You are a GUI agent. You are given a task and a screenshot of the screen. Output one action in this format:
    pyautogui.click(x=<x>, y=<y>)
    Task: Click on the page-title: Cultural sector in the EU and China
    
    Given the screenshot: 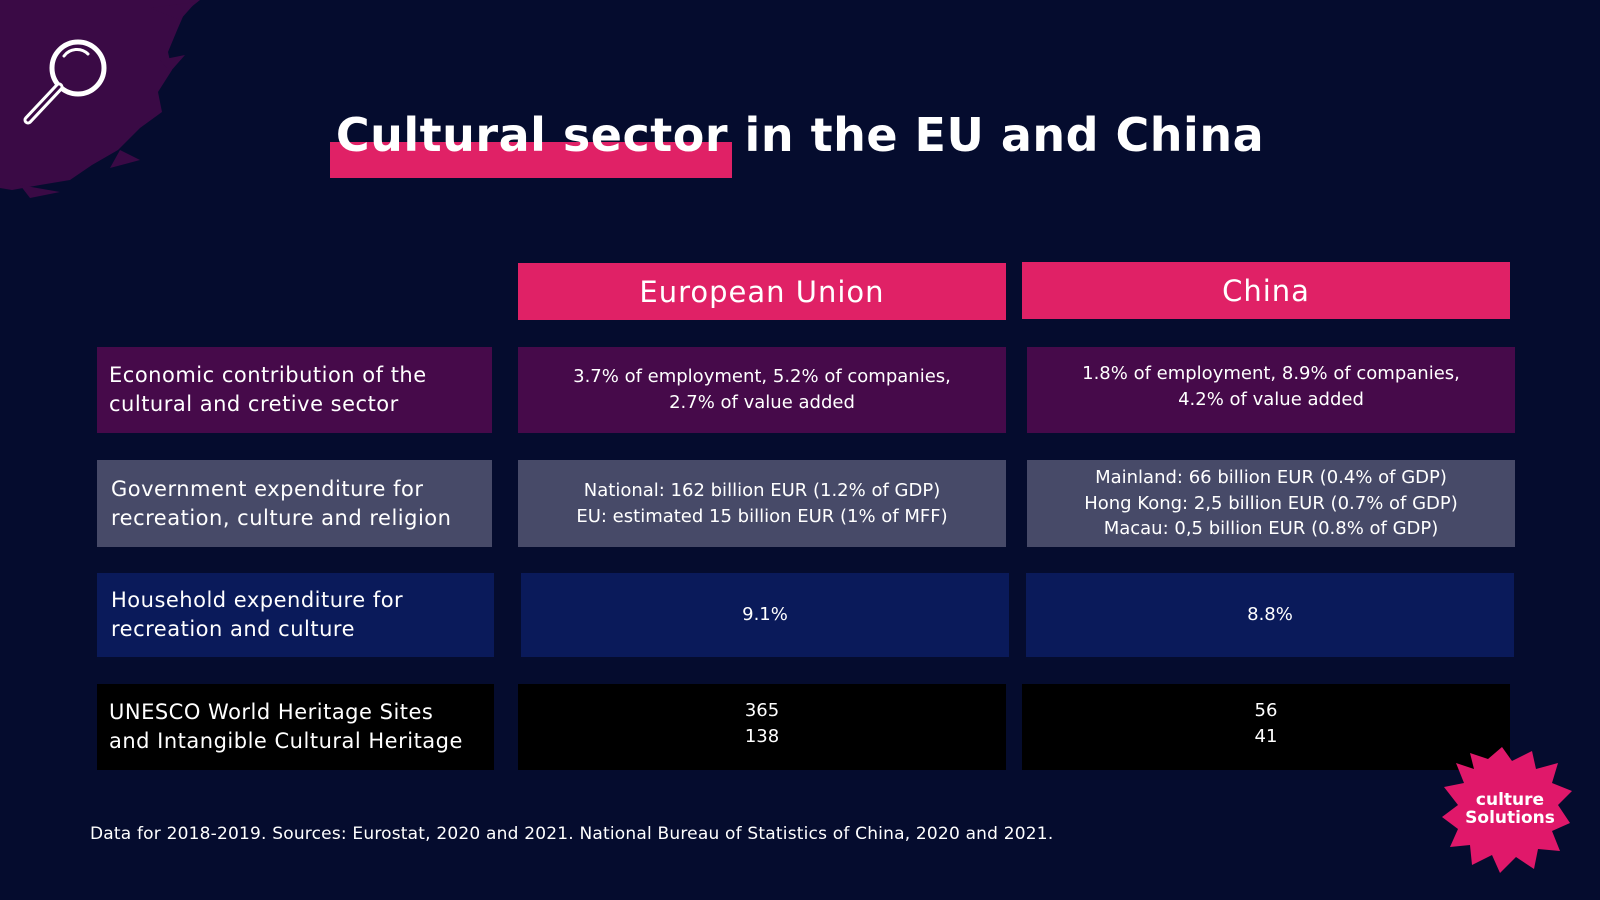 What is the action you would take?
    pyautogui.click(x=797, y=143)
    